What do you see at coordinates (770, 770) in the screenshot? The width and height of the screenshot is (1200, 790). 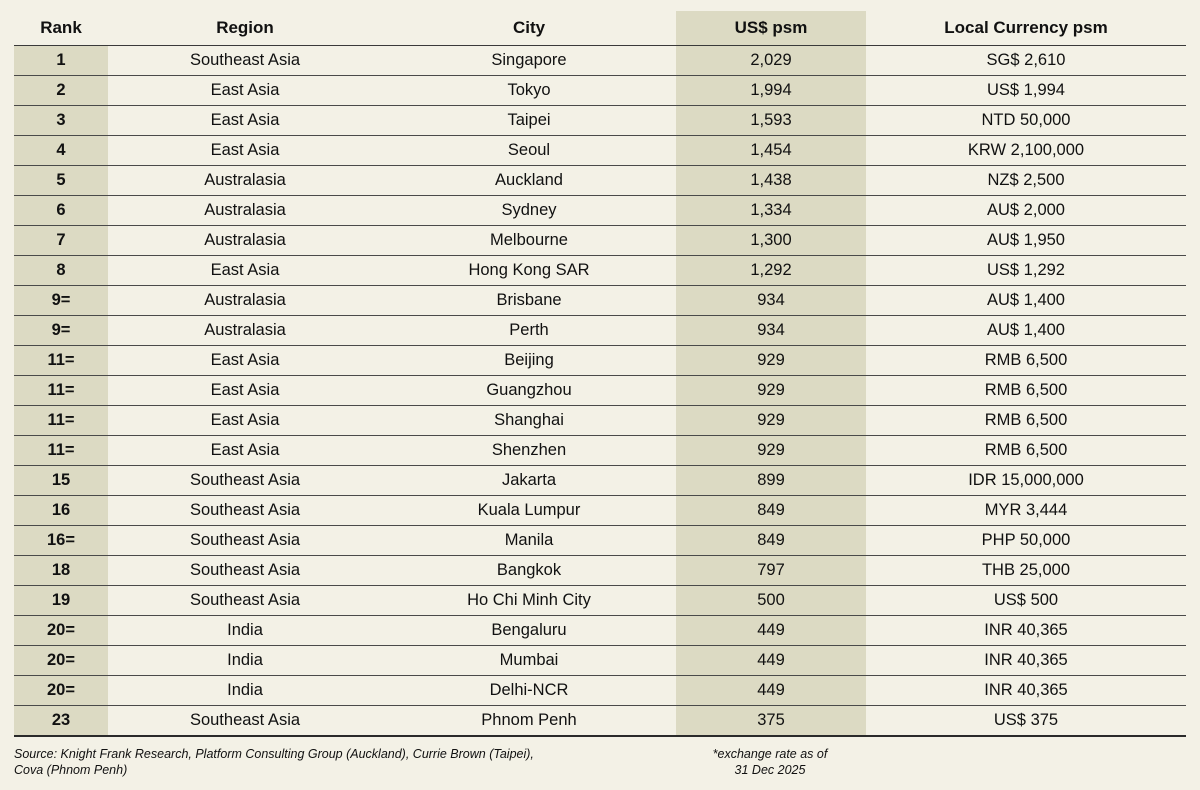 I see `exchange-note-line-2: 31 Dec 2025` at bounding box center [770, 770].